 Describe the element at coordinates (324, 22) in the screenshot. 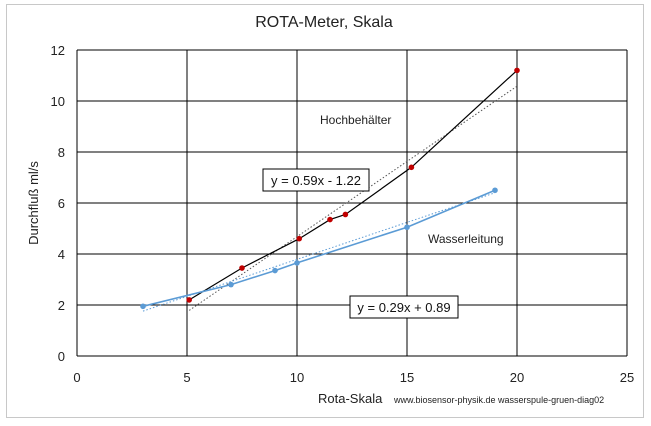

I see `chart-title: ROTA-Meter, Skala` at that location.